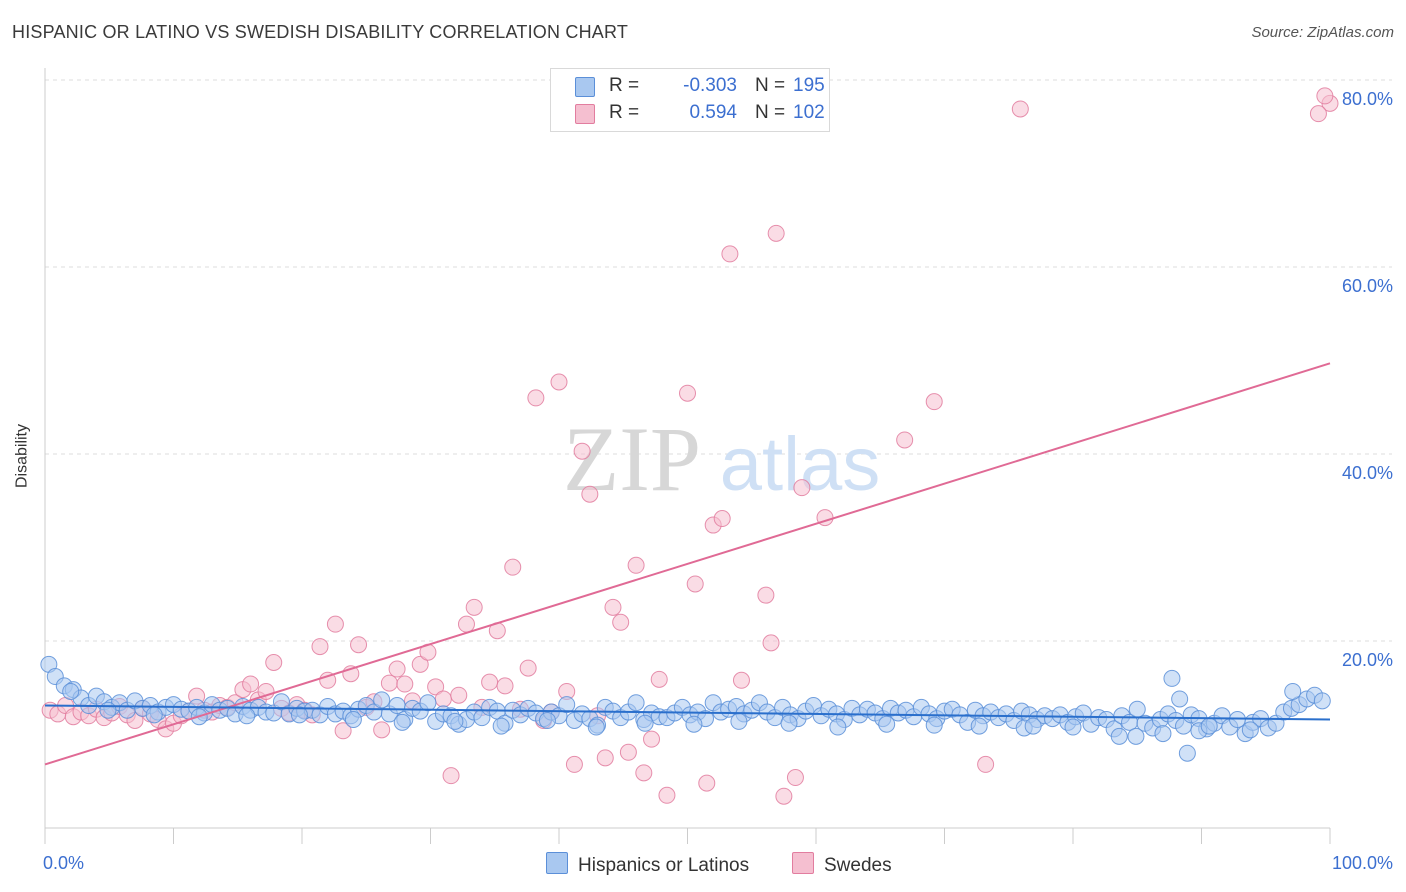 Image resolution: width=1406 pixels, height=892 pixels. I want to click on legend-item-swedes: Swedes, so click(842, 864).